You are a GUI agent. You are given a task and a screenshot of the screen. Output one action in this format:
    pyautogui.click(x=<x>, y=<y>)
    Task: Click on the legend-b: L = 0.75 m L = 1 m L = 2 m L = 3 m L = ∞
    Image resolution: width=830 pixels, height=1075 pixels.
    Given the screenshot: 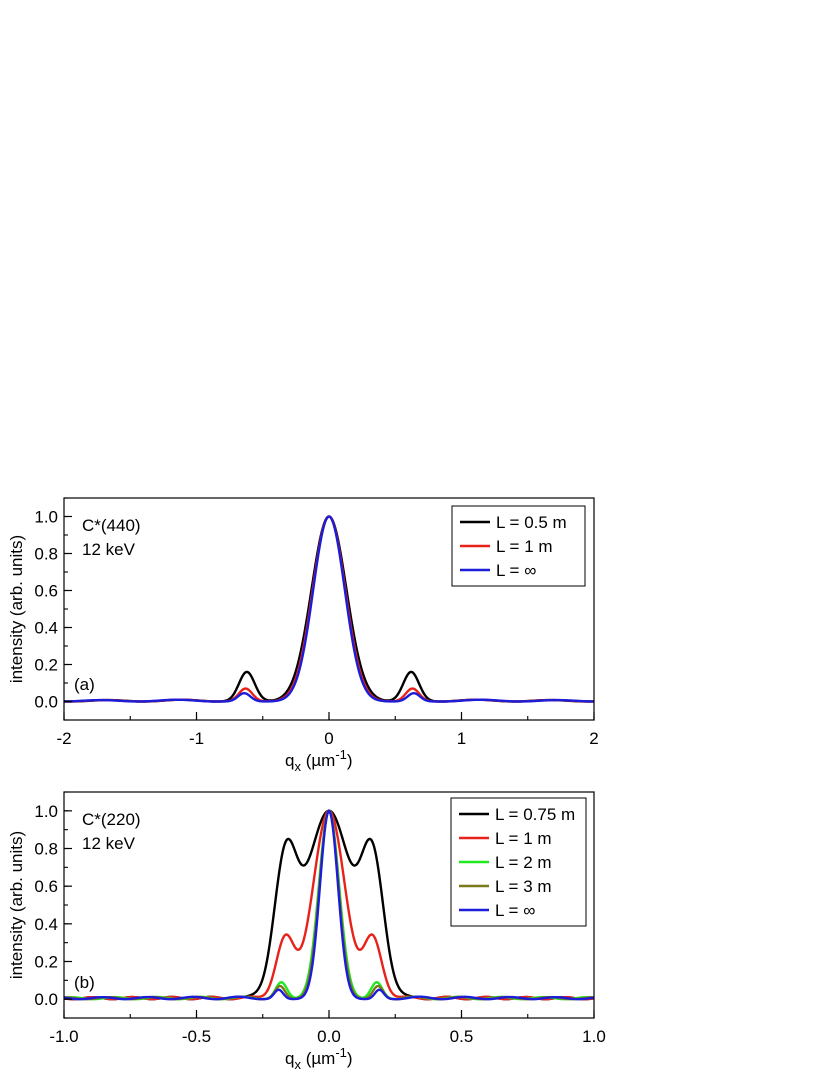 What is the action you would take?
    pyautogui.click(x=518, y=862)
    